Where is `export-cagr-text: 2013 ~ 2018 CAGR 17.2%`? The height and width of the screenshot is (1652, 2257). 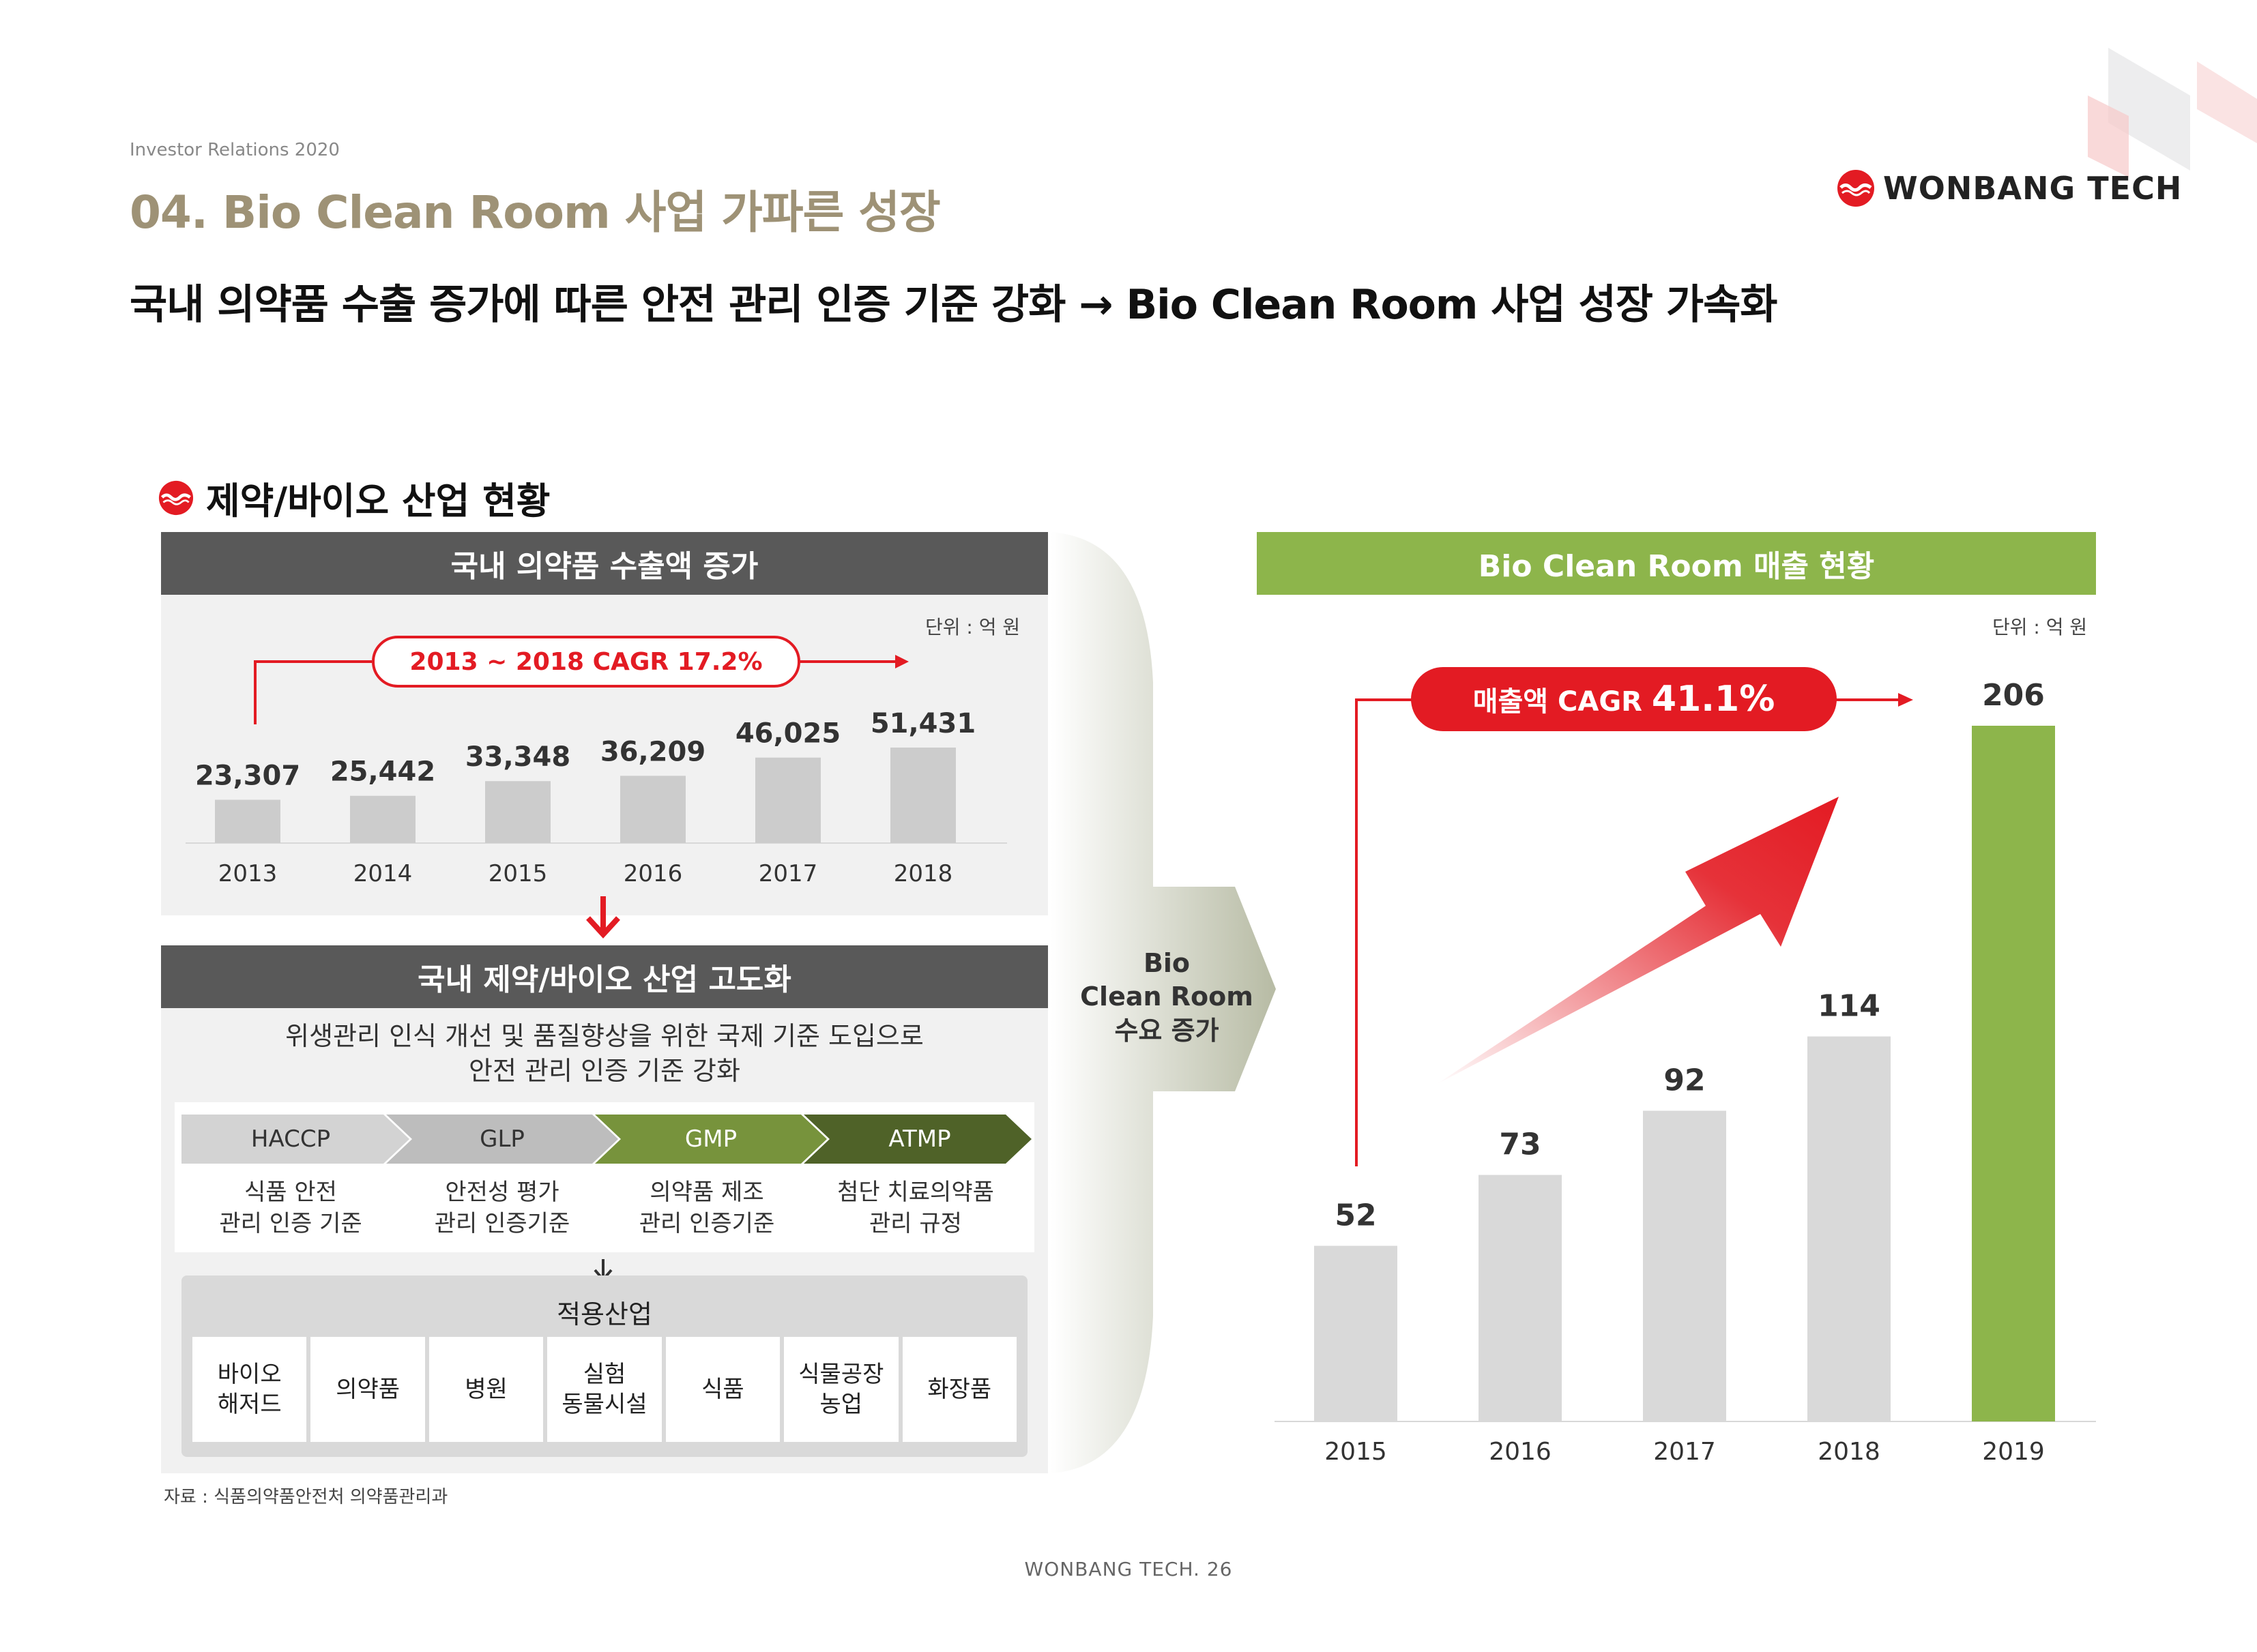
export-cagr-text: 2013 ~ 2018 CAGR 17.2% is located at coordinates (586, 661).